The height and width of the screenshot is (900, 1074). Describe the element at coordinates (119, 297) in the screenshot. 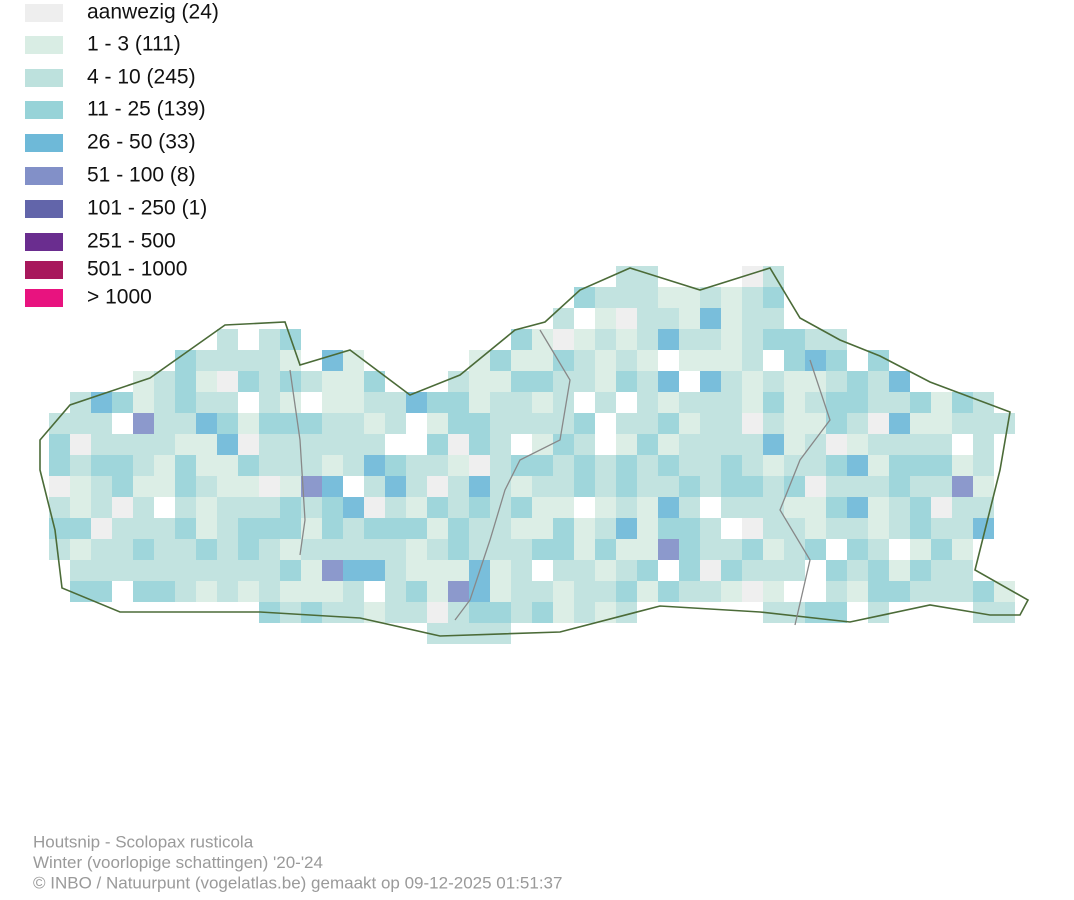

I see `legend-label: > 1000` at that location.